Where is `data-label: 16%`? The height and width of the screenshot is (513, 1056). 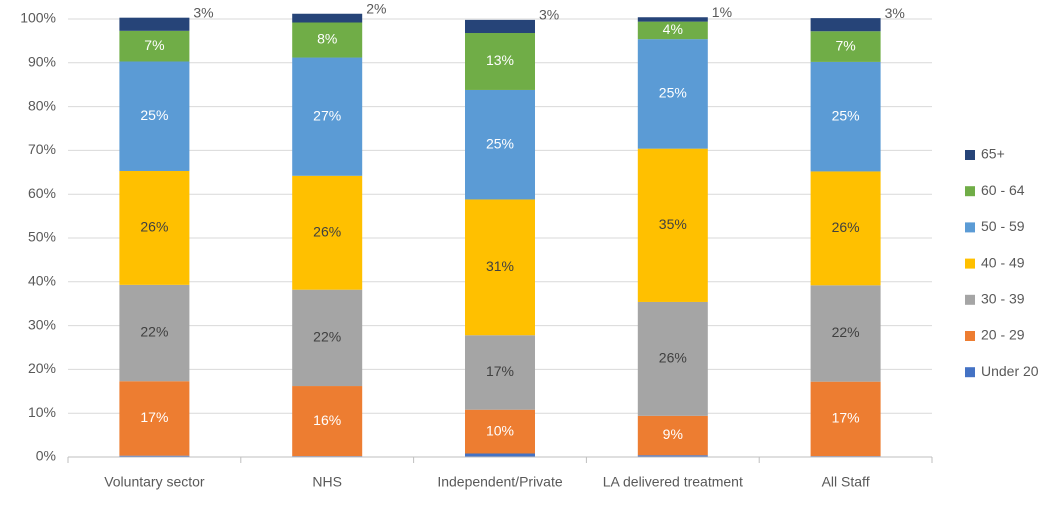
data-label: 16% is located at coordinates (327, 420).